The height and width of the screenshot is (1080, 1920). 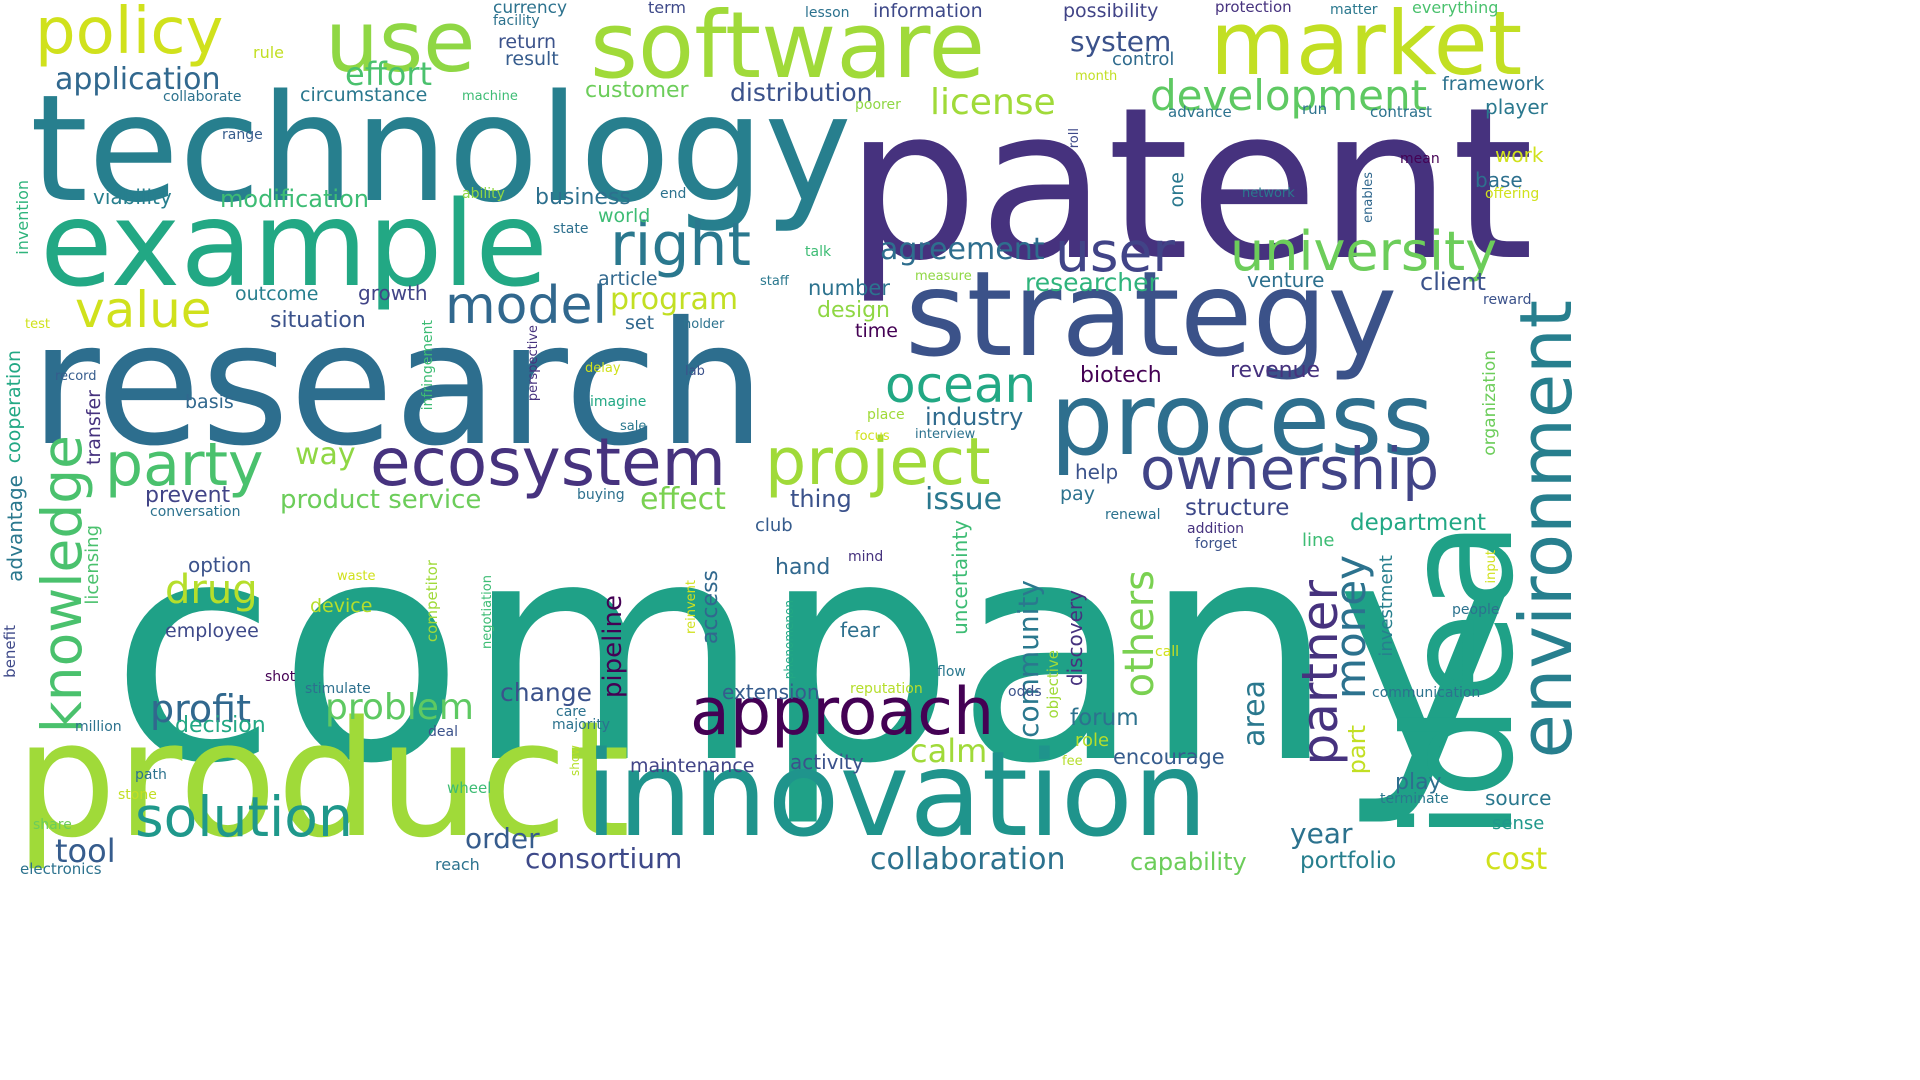 What do you see at coordinates (212, 631) in the screenshot?
I see `word-employee: employee` at bounding box center [212, 631].